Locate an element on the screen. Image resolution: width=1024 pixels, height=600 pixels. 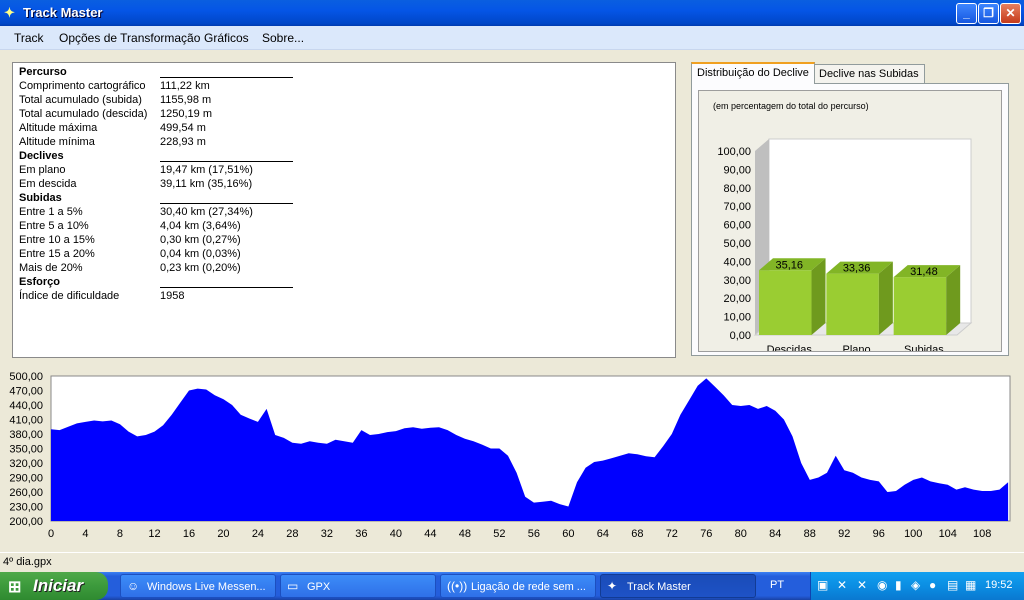
stats-value: 19,47 km (17,51%) is located at coordinates (206, 170).